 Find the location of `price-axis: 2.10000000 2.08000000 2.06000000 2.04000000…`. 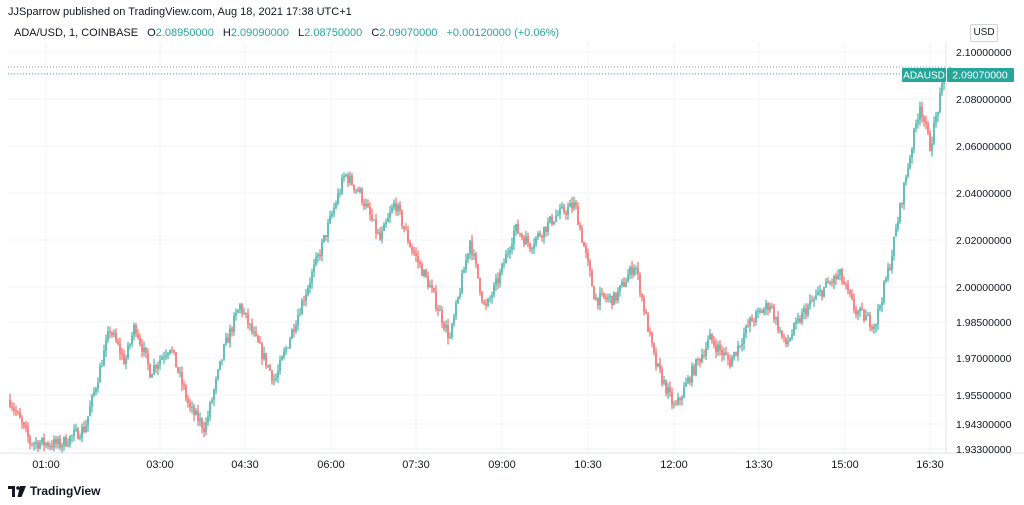

price-axis: 2.10000000 2.08000000 2.06000000 2.04000000… is located at coordinates (984, 251).